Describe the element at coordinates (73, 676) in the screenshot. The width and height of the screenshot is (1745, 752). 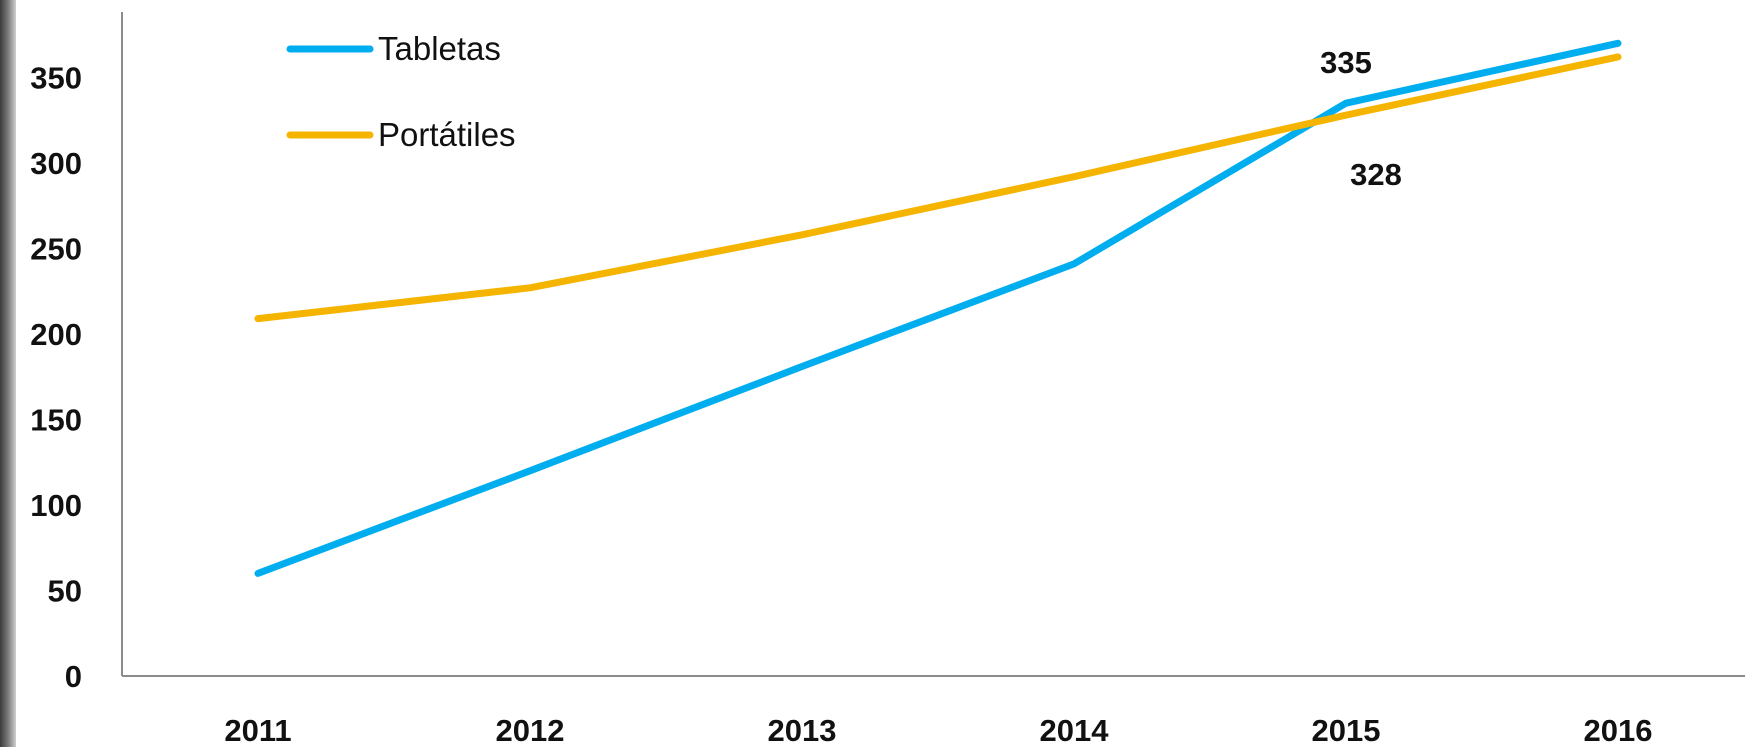
I see `y-tick-label: 0` at that location.